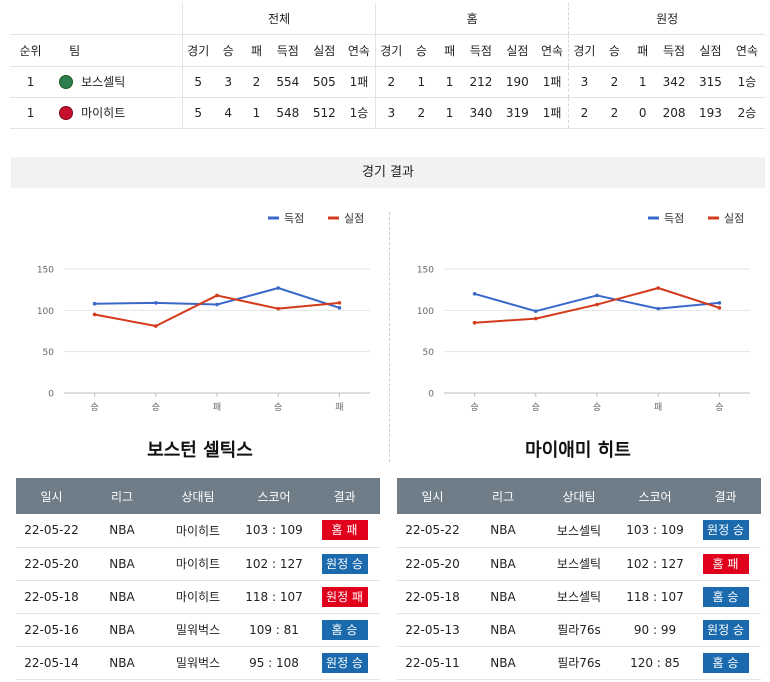 The width and height of the screenshot is (770, 682). Describe the element at coordinates (51, 663) in the screenshot. I see `game-date: 22-05-14` at that location.